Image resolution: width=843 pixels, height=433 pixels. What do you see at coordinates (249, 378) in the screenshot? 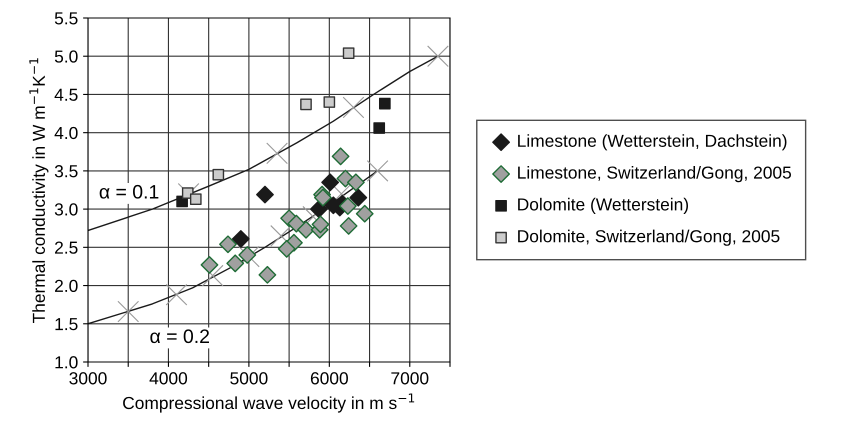
I see `x-tick-label: 5000` at bounding box center [249, 378].